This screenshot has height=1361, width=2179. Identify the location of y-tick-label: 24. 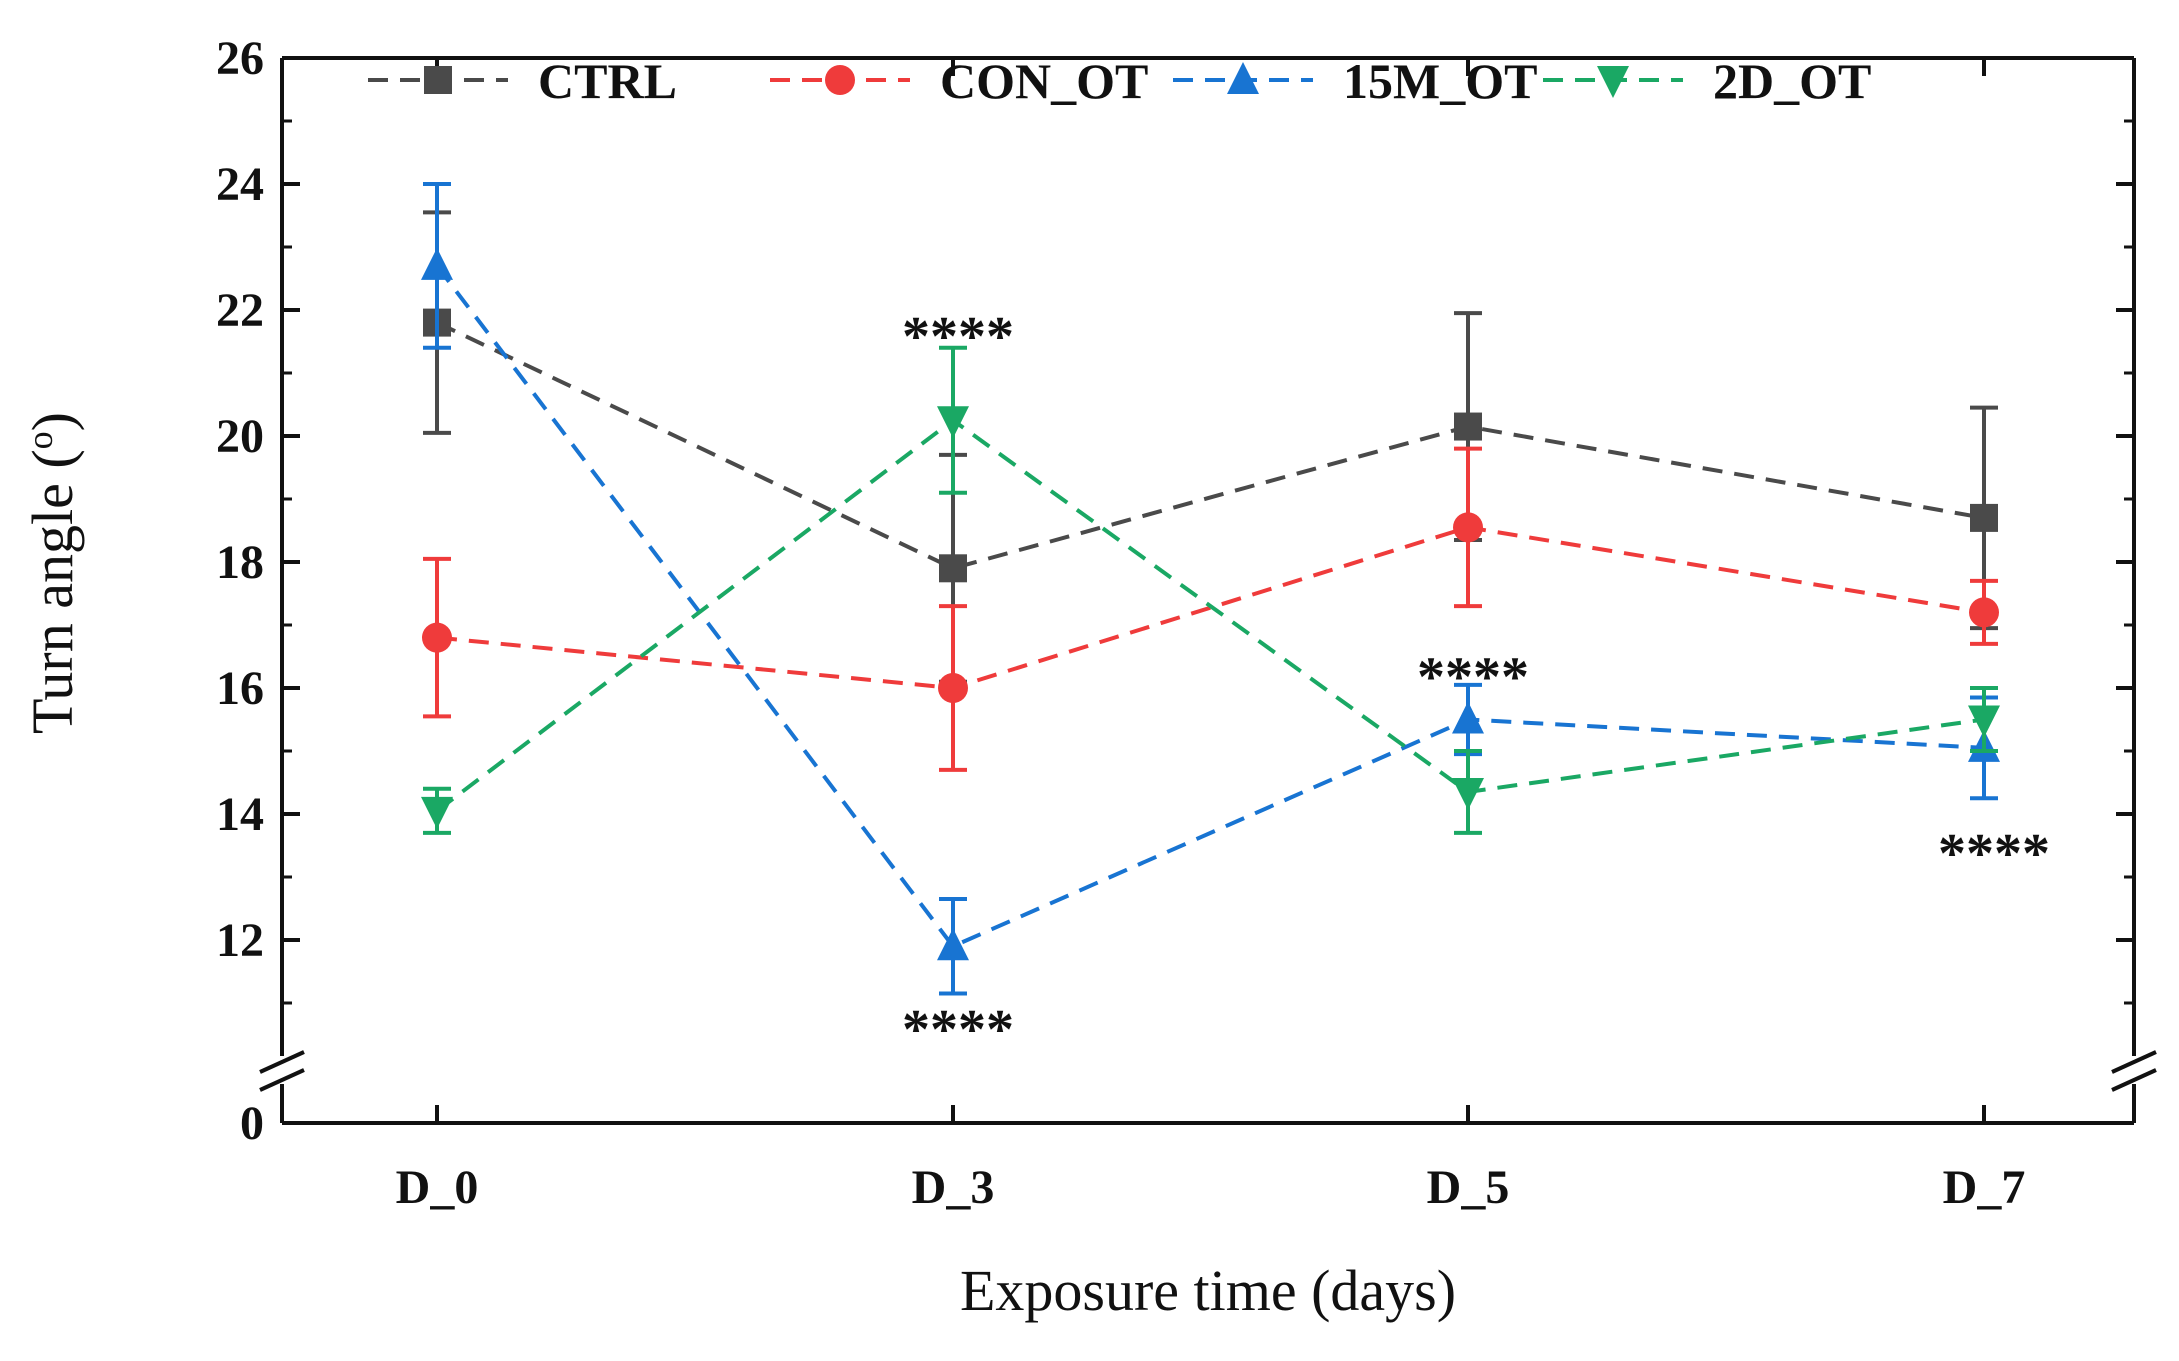
(240, 184).